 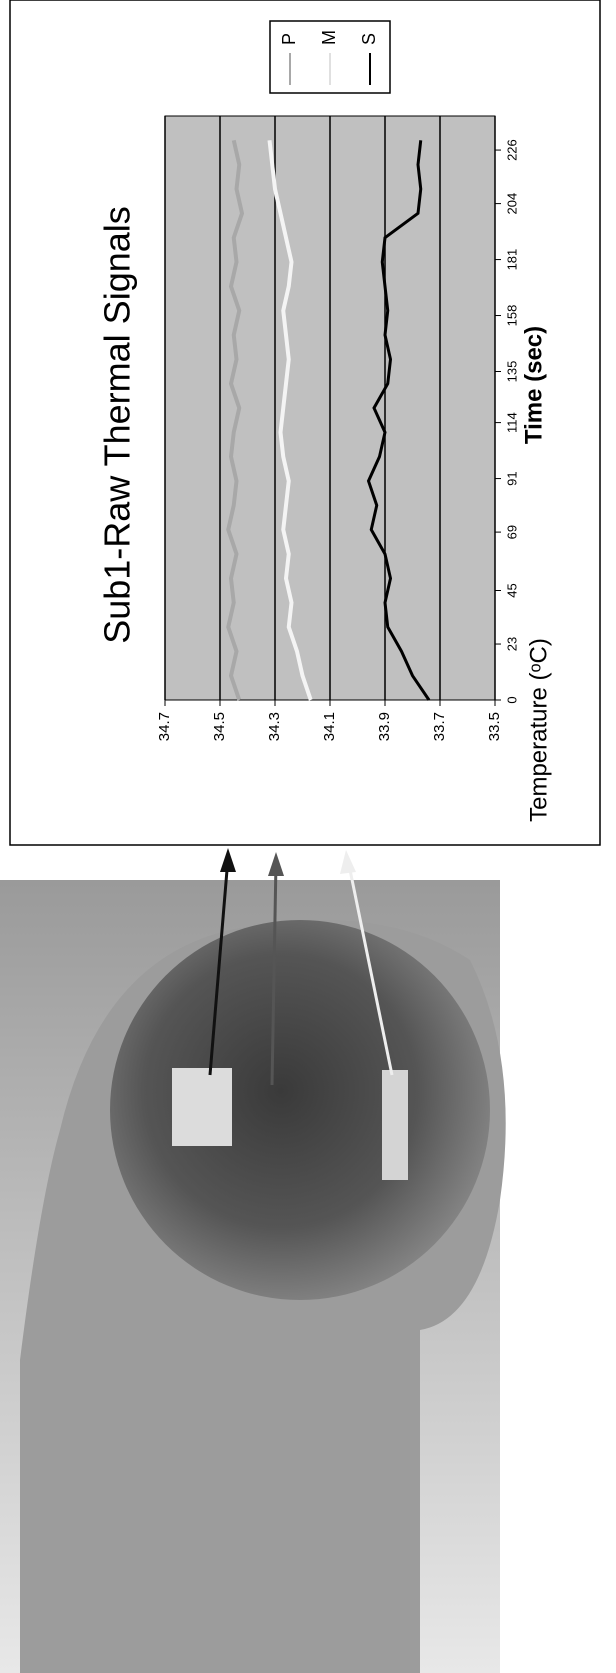 I want to click on y-tick-label: 34.1, so click(x=329, y=726).